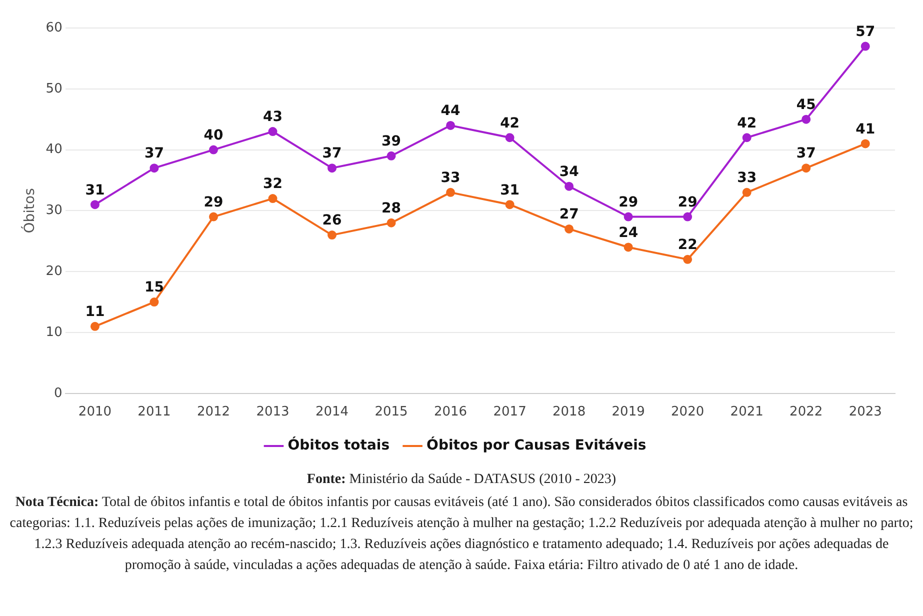 Image resolution: width=923 pixels, height=616 pixels. What do you see at coordinates (687, 412) in the screenshot?
I see `x-tick-label: 2020` at bounding box center [687, 412].